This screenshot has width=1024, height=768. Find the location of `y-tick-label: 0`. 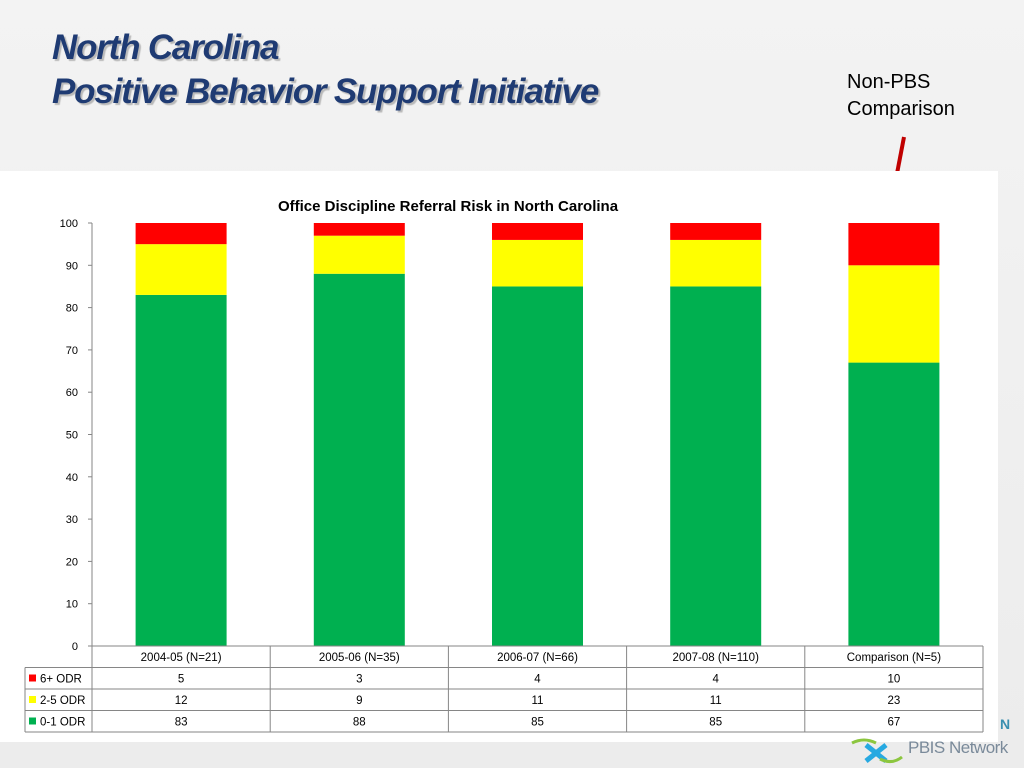

y-tick-label: 0 is located at coordinates (75, 647).